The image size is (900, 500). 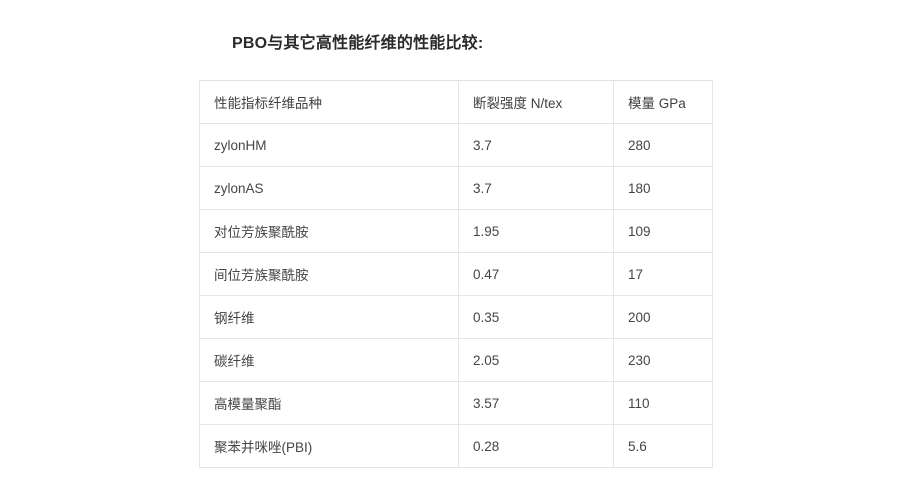 What do you see at coordinates (663, 446) in the screenshot?
I see `cell-modulus: 5.6` at bounding box center [663, 446].